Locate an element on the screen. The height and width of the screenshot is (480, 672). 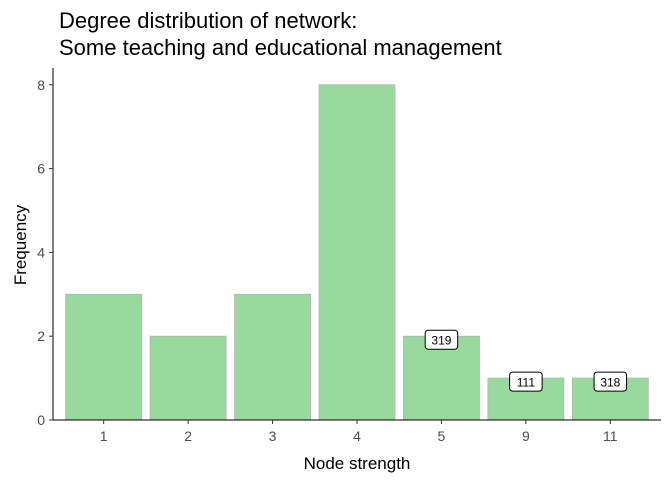
chart-subtitle: Some teaching and educational management is located at coordinates (280, 47).